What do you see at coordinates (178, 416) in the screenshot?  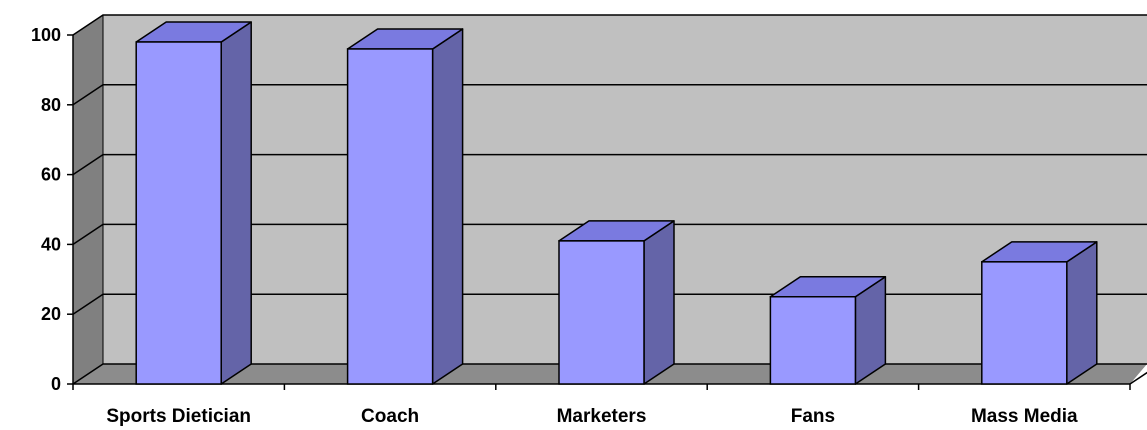 I see `x-category-label: Sports Dietician` at bounding box center [178, 416].